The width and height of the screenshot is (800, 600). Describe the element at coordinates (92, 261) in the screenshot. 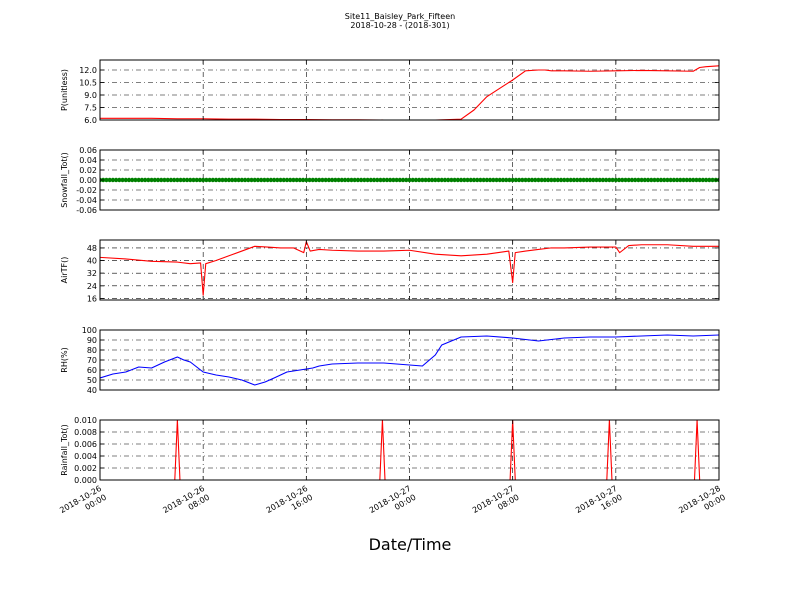

I see `y-tick-label: 40` at that location.